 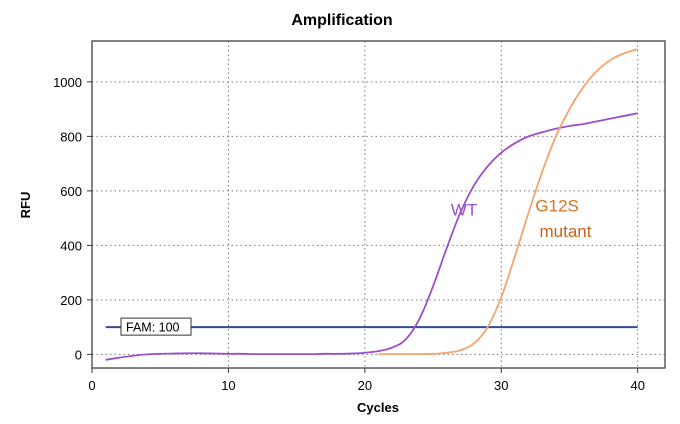 I want to click on y-tick-label: 800, so click(x=71, y=136).